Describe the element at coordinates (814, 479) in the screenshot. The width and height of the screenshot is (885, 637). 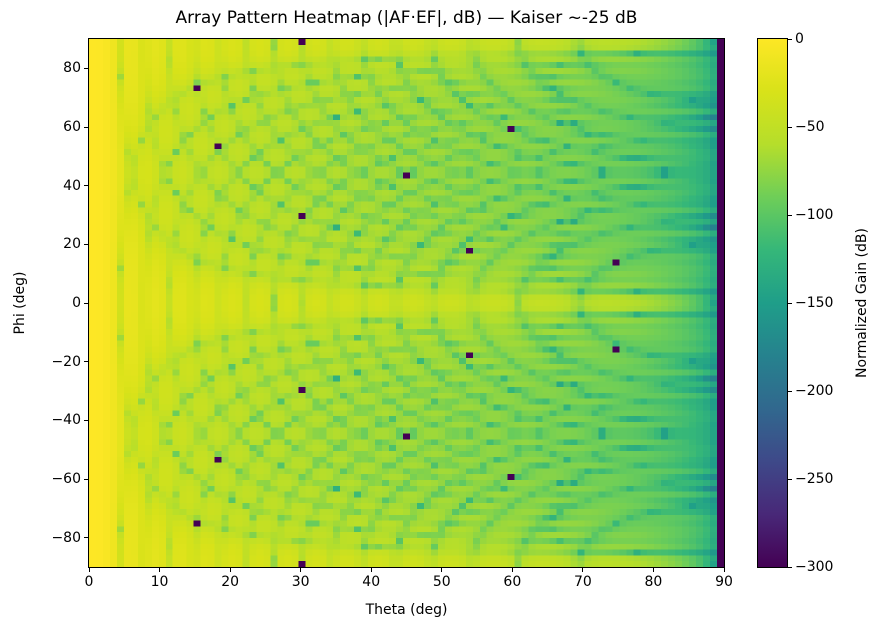
I see `colorbar-tick-label: −250` at that location.